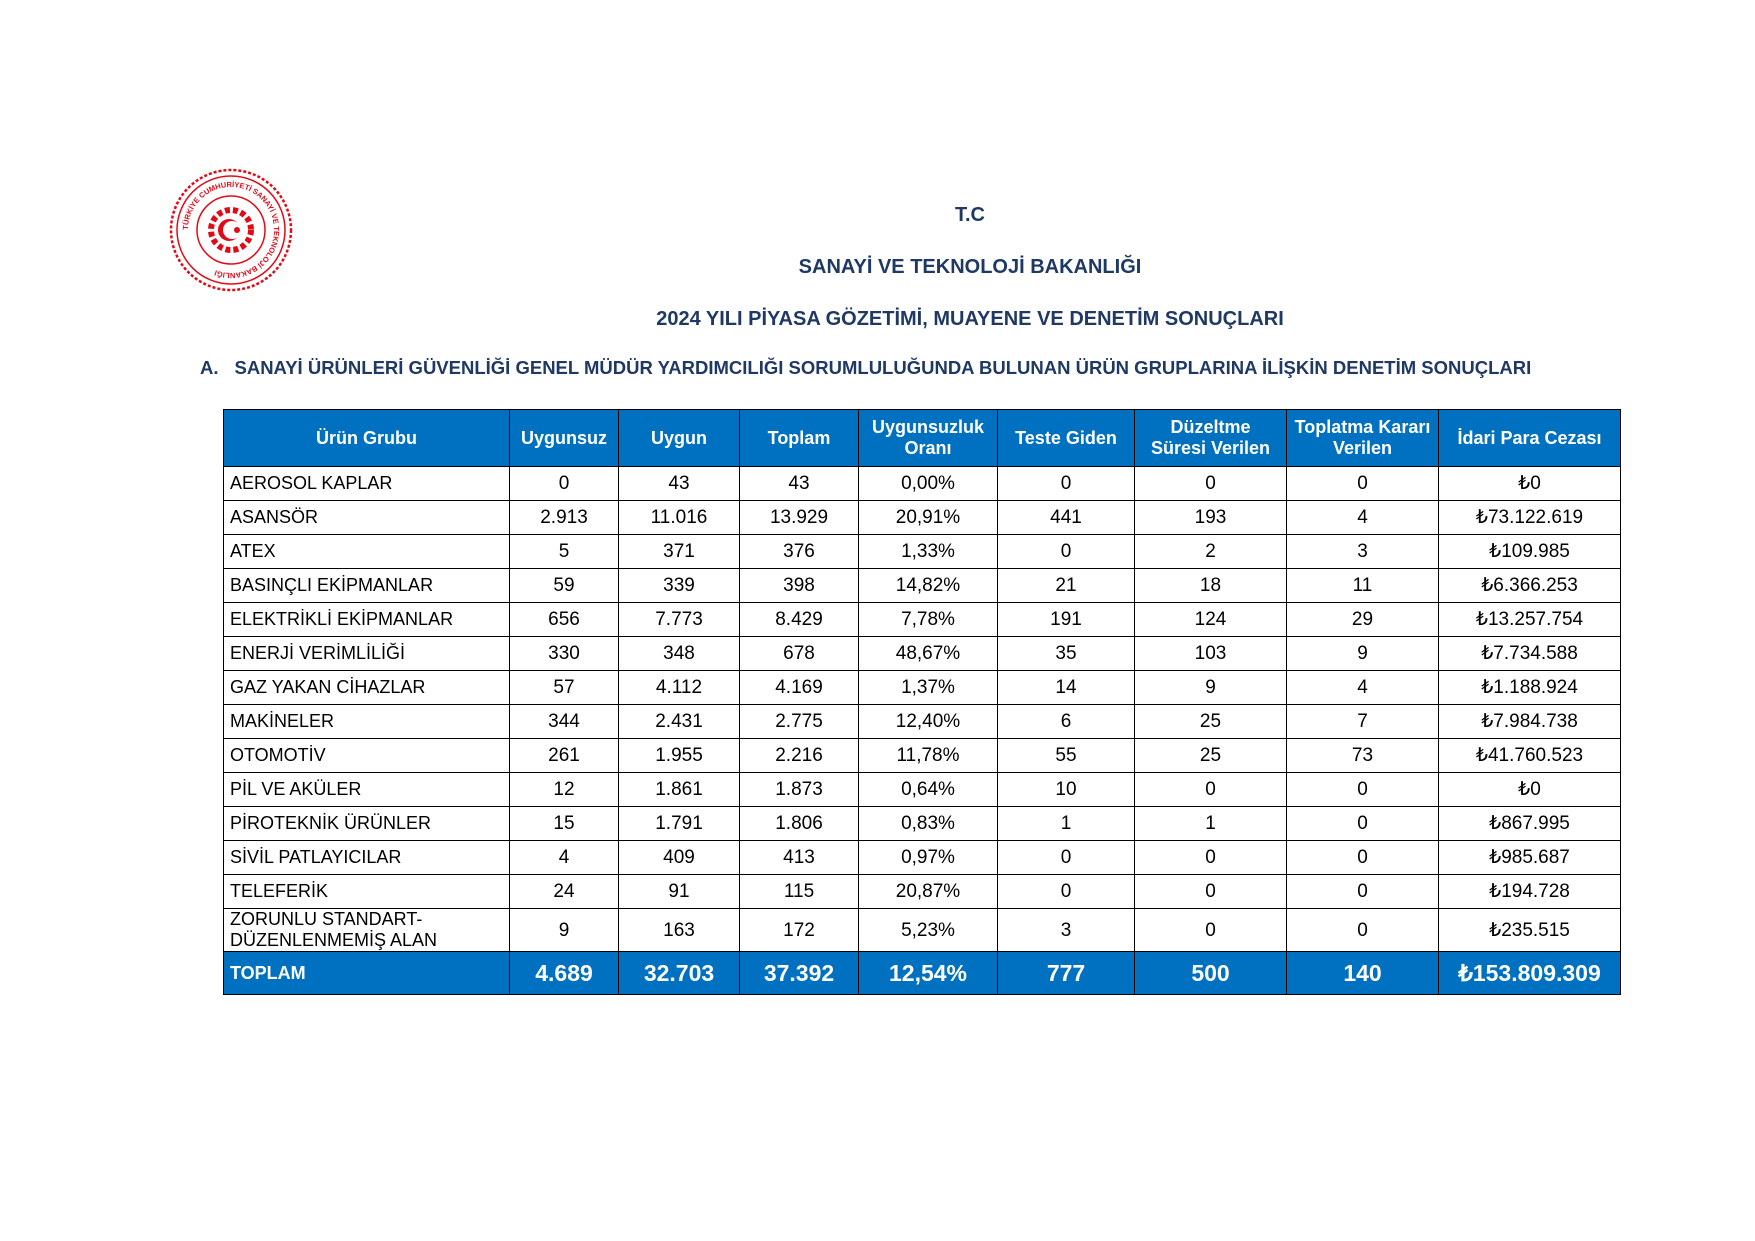  I want to click on table-cell: ₺7.734.588, so click(1529, 653).